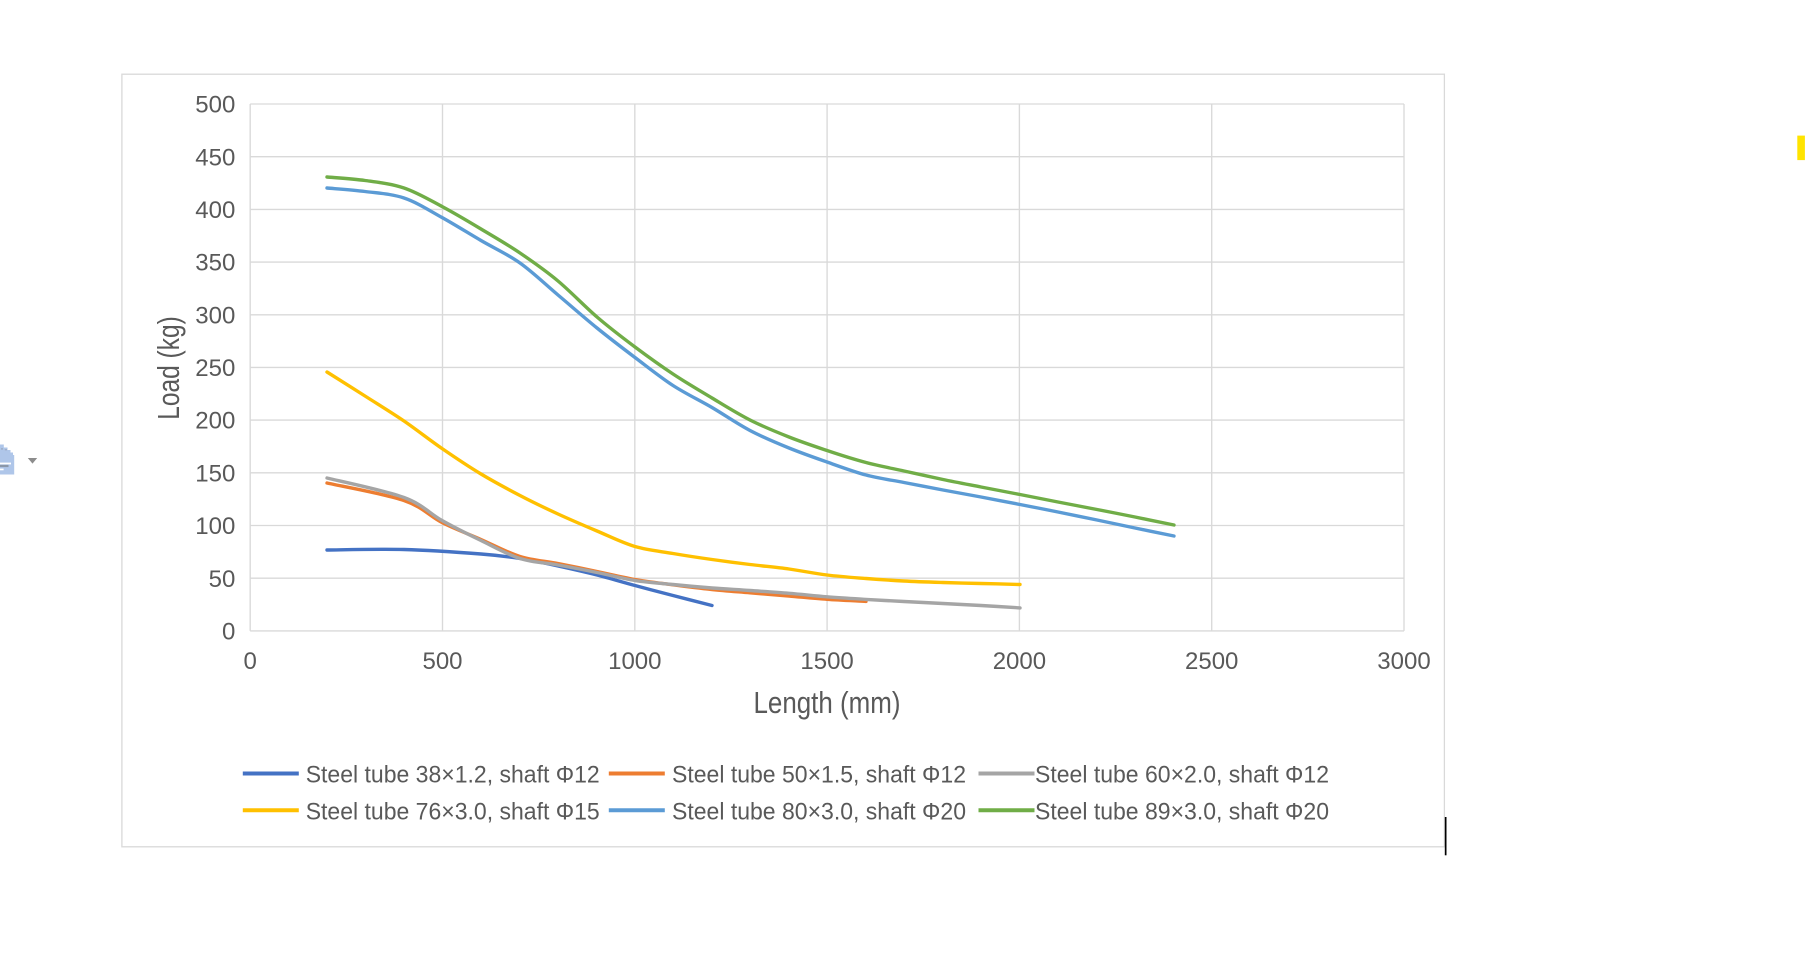 This screenshot has width=1806, height=954. What do you see at coordinates (1403, 661) in the screenshot?
I see `svg-text: 3000` at bounding box center [1403, 661].